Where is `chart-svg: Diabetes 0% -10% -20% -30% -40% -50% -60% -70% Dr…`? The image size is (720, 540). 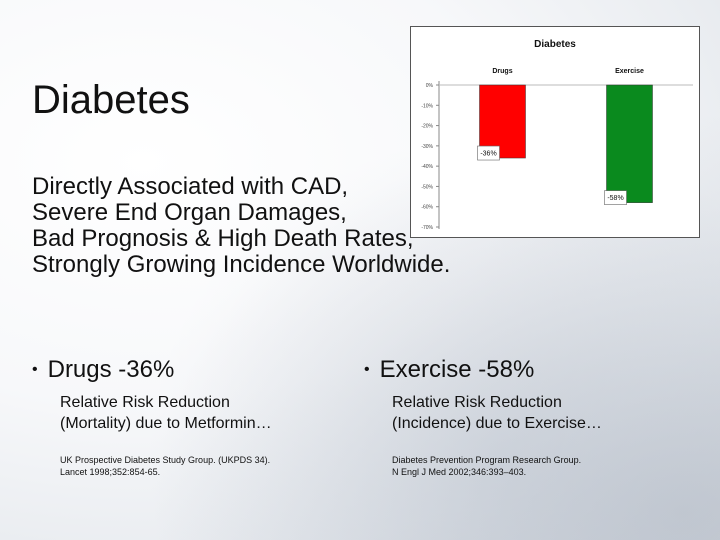
chart-svg: Diabetes 0% -10% -20% -30% -40% -50% -60% -70% Dr… is located at coordinates (557, 135).